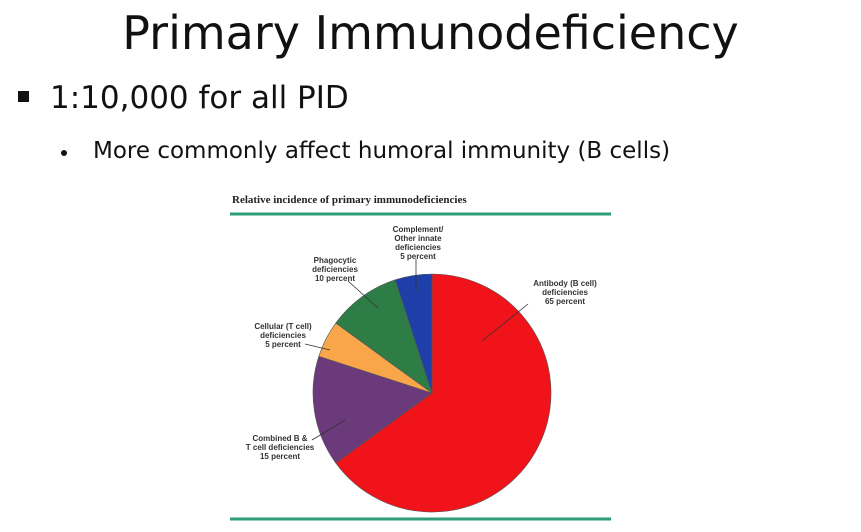  I want to click on slice-name: Complement/ Other innate deficiencies, so click(418, 238).